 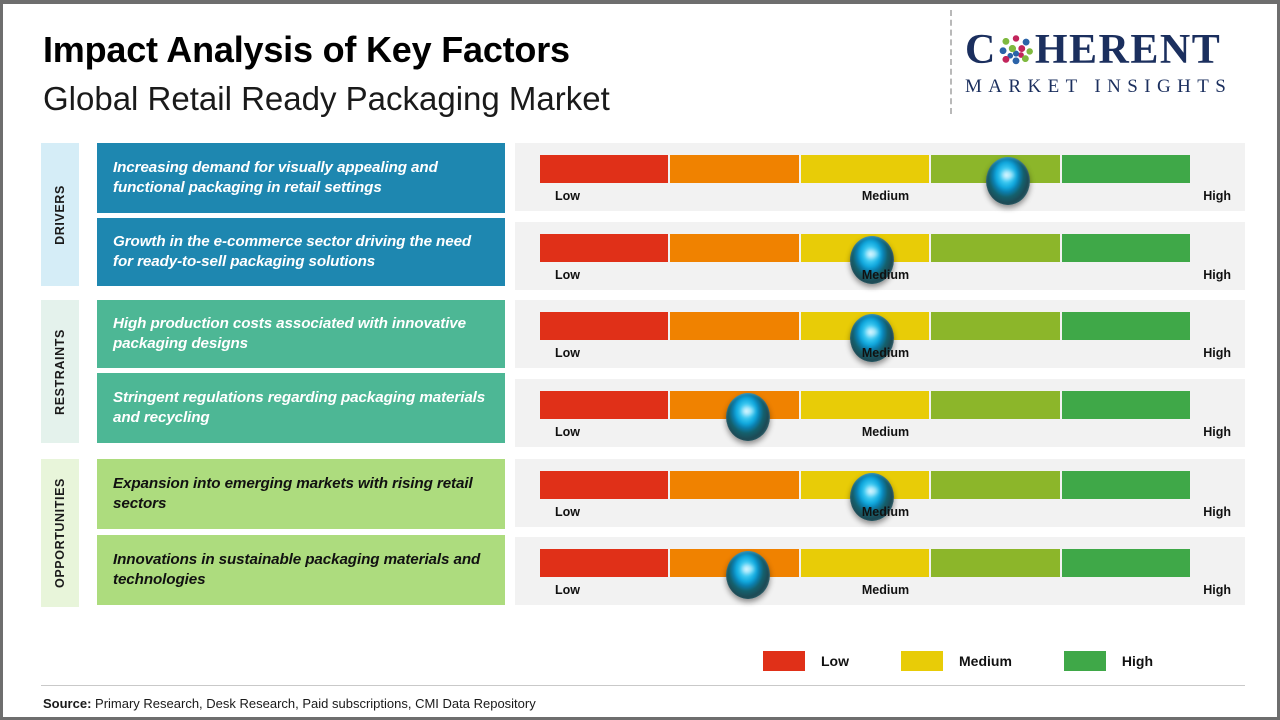 What do you see at coordinates (306, 49) in the screenshot?
I see `page-title: Impact Analysis of Key Factors` at bounding box center [306, 49].